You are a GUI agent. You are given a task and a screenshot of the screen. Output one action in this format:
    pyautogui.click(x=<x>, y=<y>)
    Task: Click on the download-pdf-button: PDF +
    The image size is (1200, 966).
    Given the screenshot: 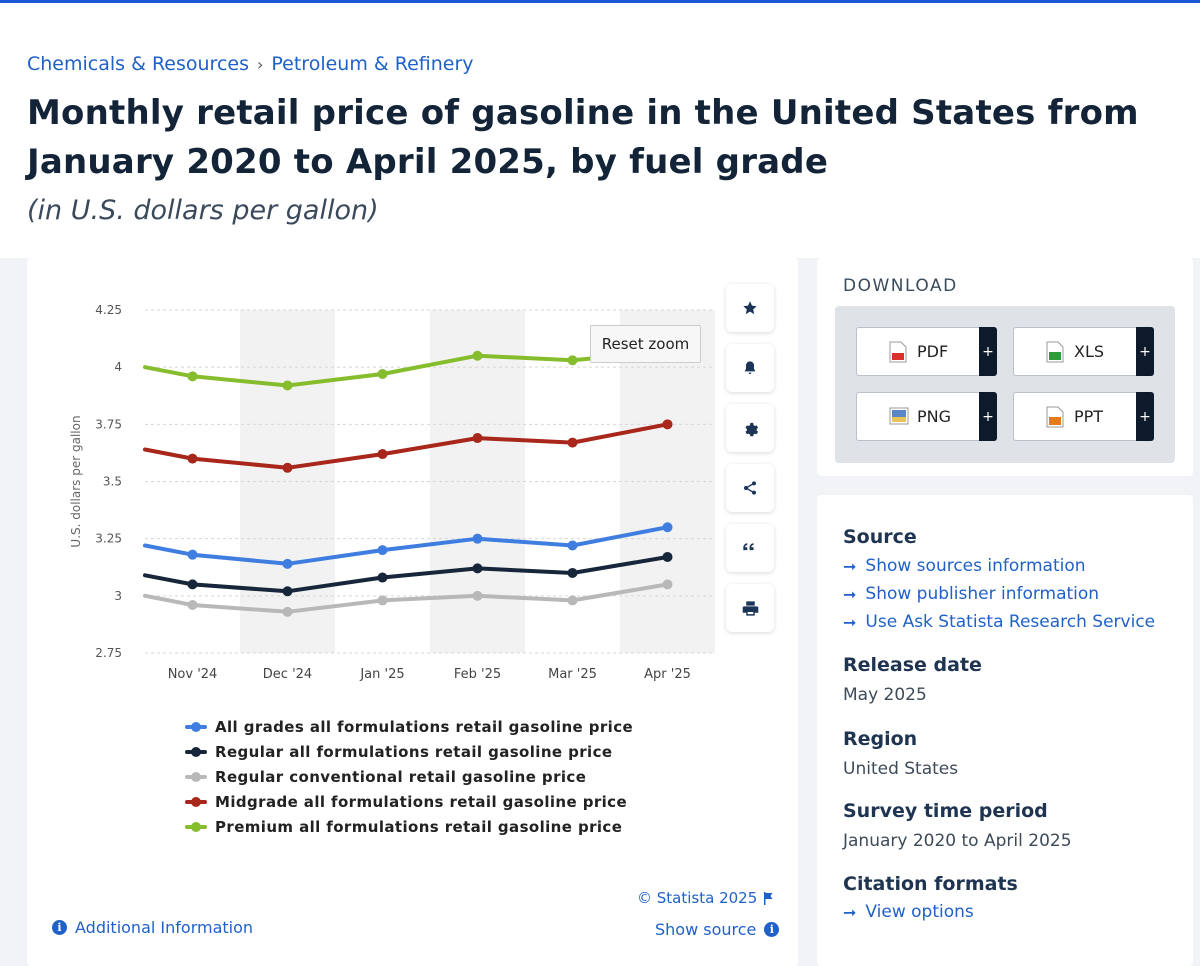 What is the action you would take?
    pyautogui.click(x=926, y=351)
    